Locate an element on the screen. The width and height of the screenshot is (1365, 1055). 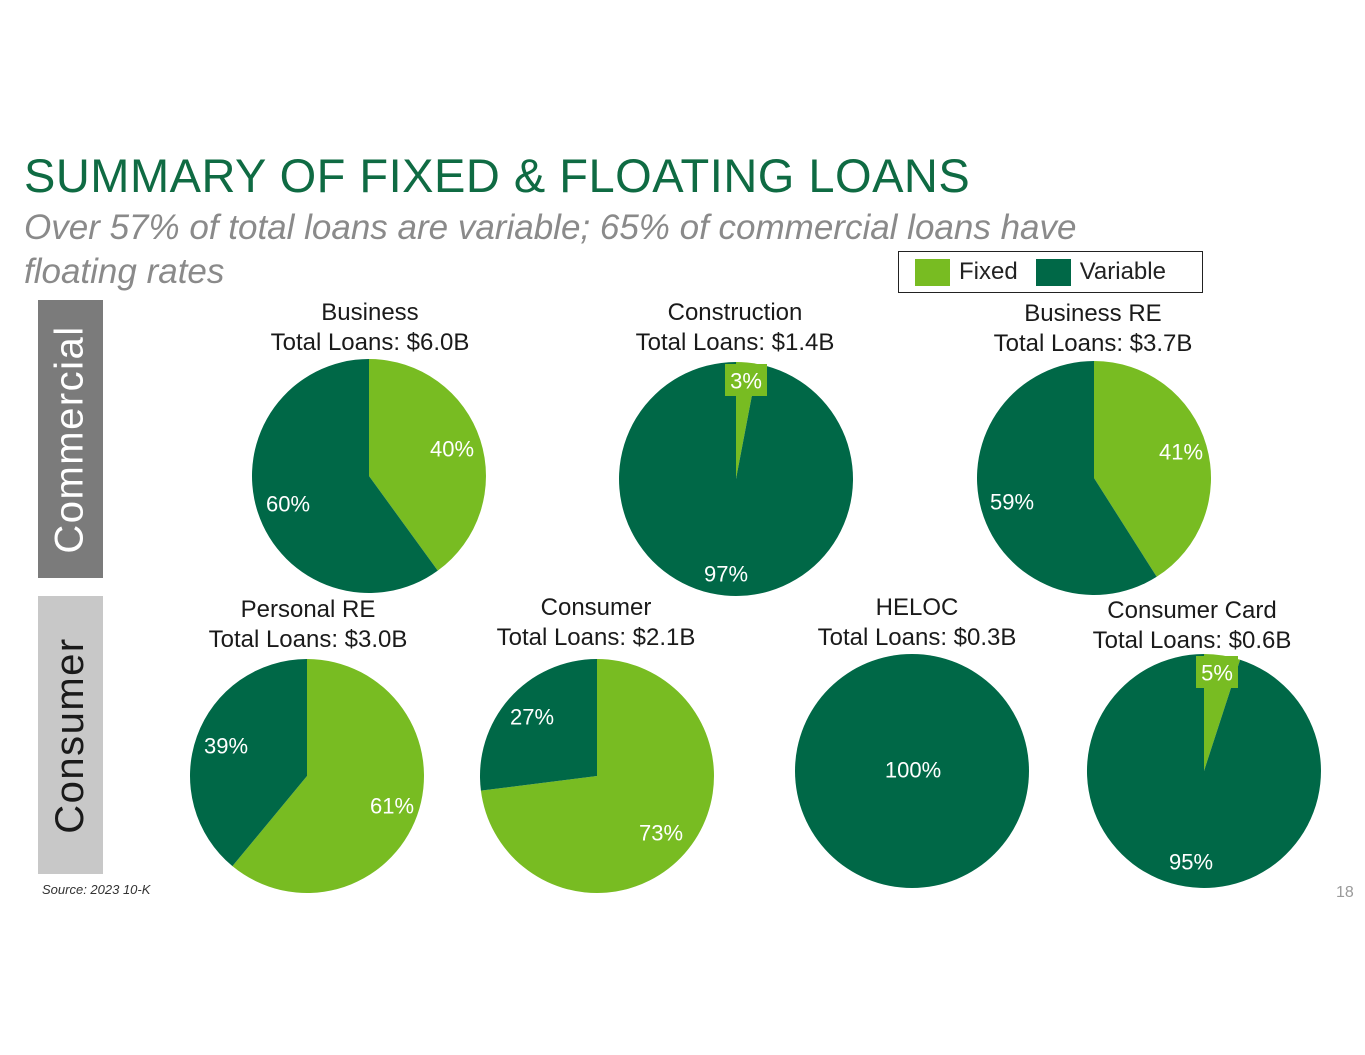
commercial-section-band: Commercial is located at coordinates (70, 439).